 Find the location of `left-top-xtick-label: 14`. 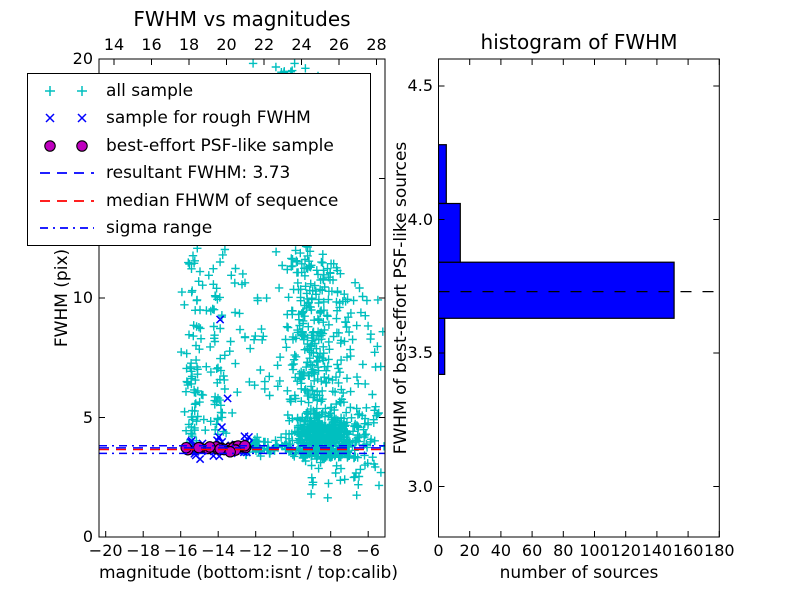

left-top-xtick-label: 14 is located at coordinates (114, 44).